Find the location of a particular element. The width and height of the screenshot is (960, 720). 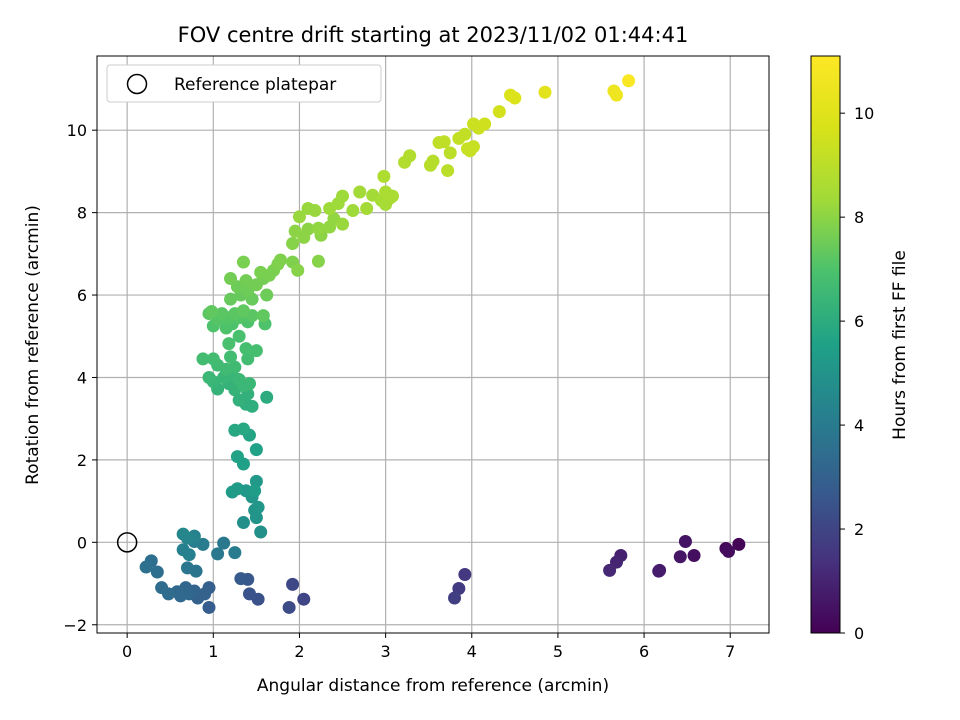

y-tick-label: −2 is located at coordinates (75, 625).